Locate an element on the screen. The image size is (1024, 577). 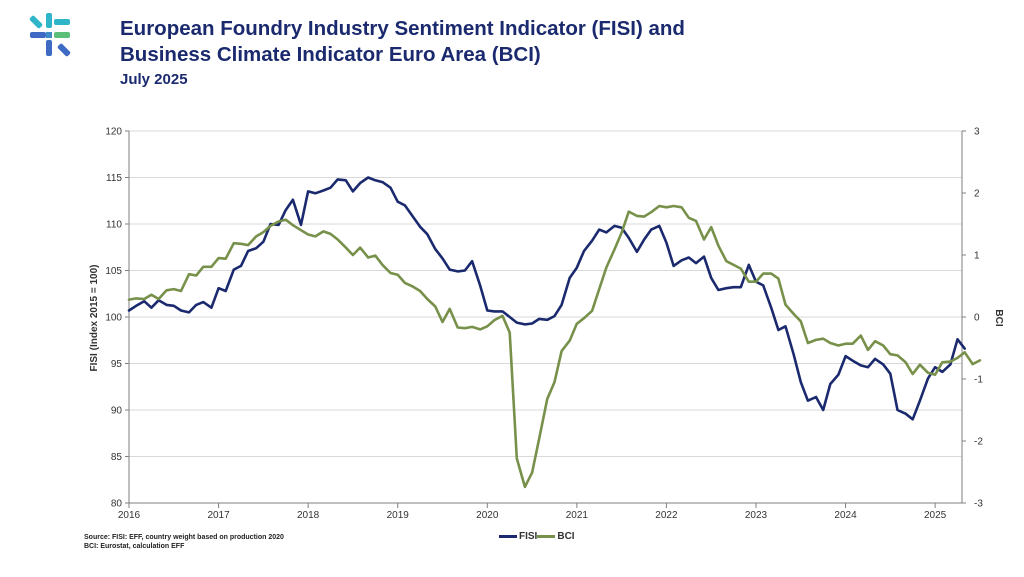
legend-item-bci: BCI is located at coordinates (556, 536).